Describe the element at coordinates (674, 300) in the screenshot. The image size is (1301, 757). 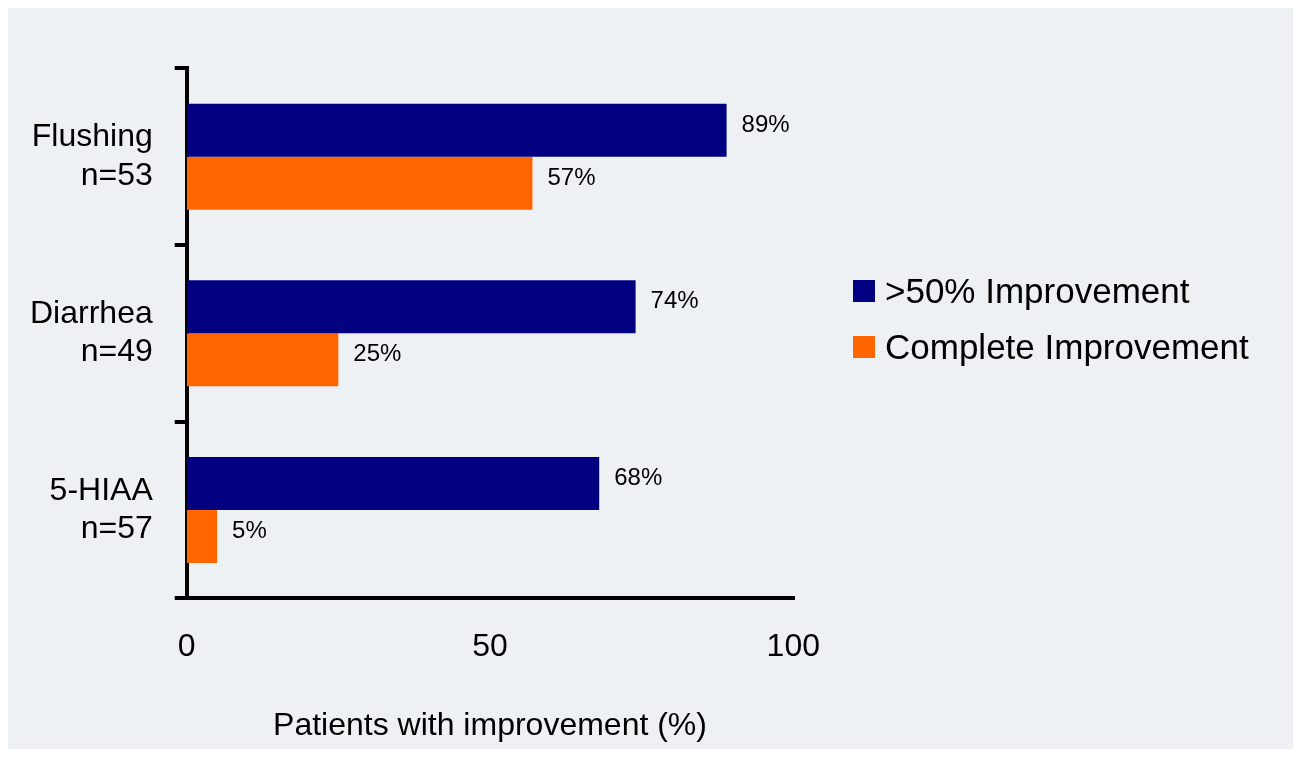
I see `data-label: 74%` at that location.